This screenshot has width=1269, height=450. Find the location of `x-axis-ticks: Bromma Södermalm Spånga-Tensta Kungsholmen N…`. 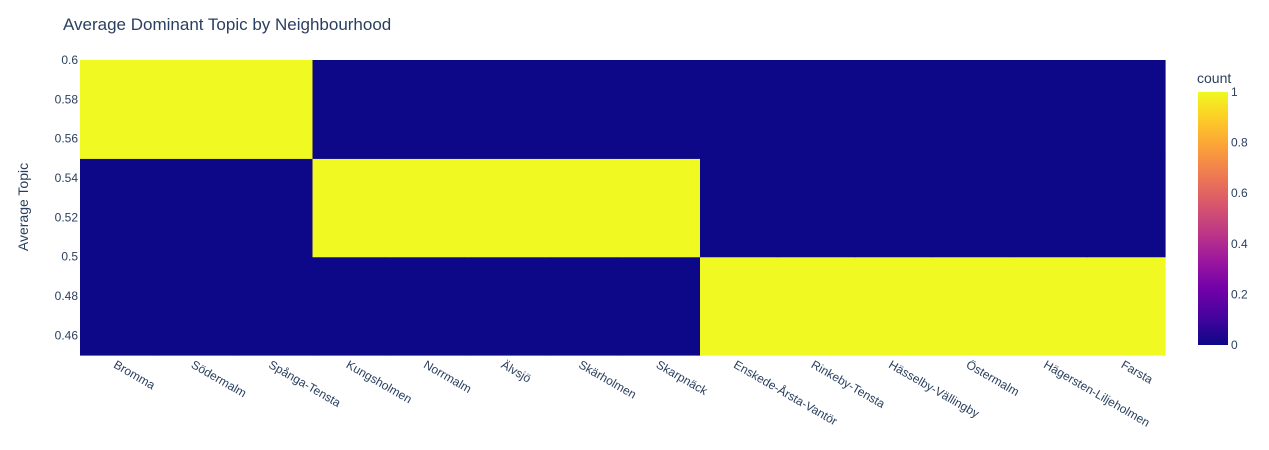

x-axis-ticks: Bromma Södermalm Spånga-Tensta Kungsholmen N… is located at coordinates (633, 393).